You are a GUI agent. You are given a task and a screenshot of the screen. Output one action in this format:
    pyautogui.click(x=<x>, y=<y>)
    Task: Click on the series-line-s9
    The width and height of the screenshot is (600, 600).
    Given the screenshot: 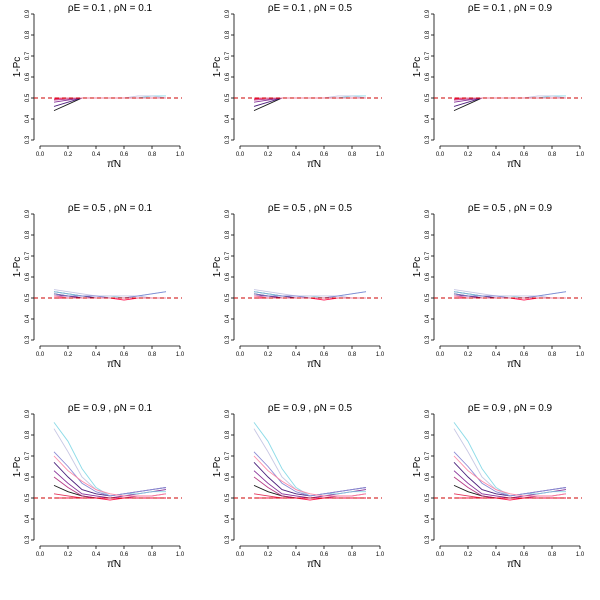 What is the action you would take?
    pyautogui.click(x=110, y=295)
    